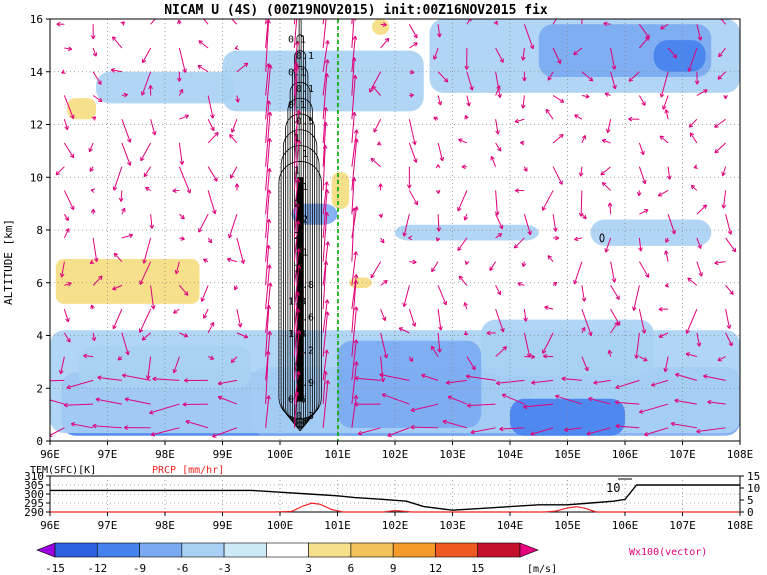 This screenshot has height=575, width=767. What do you see at coordinates (452, 454) in the screenshot?
I see `x-tick-label: 103E` at bounding box center [452, 454].